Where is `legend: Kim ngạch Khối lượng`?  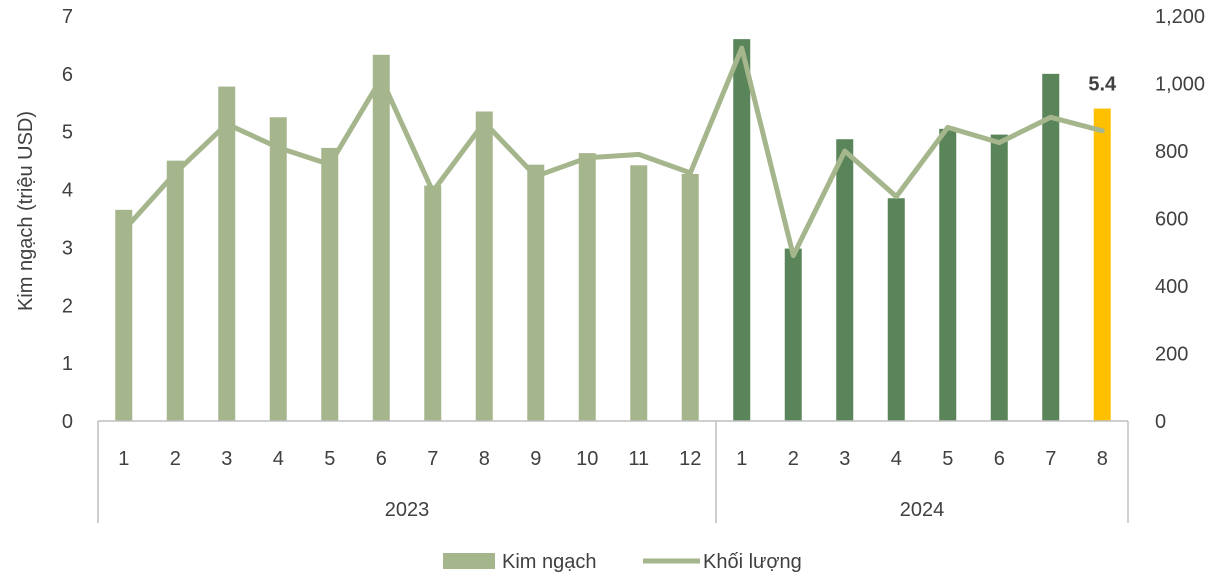
legend: Kim ngạch Khối lượng is located at coordinates (622, 562).